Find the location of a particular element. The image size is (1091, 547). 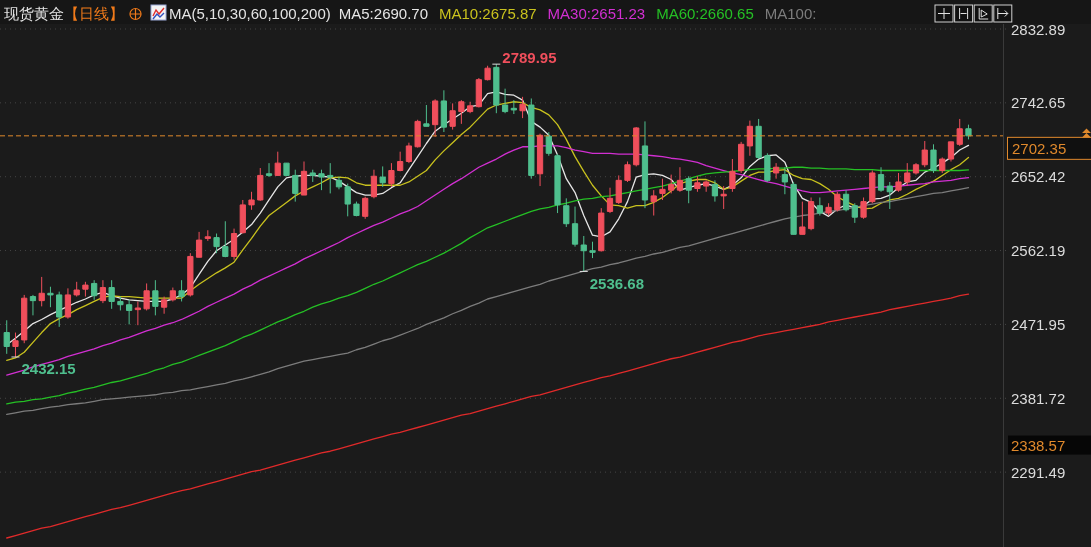

y-tick-label: 2471.95 is located at coordinates (1038, 324).